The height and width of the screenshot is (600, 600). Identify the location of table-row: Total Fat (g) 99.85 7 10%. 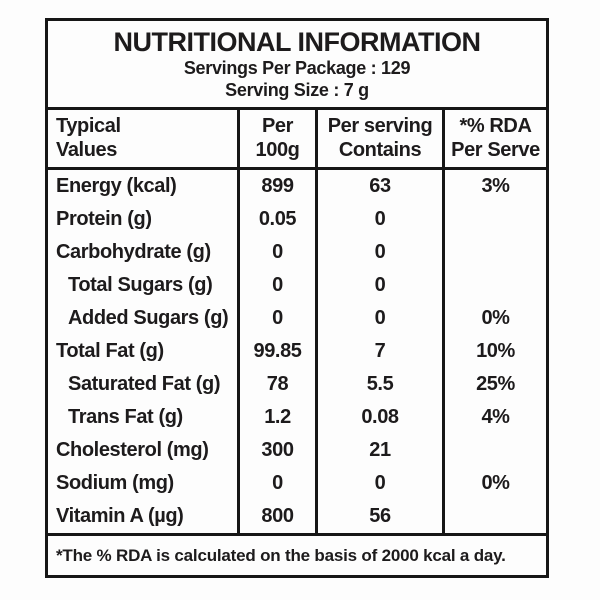
(297, 351).